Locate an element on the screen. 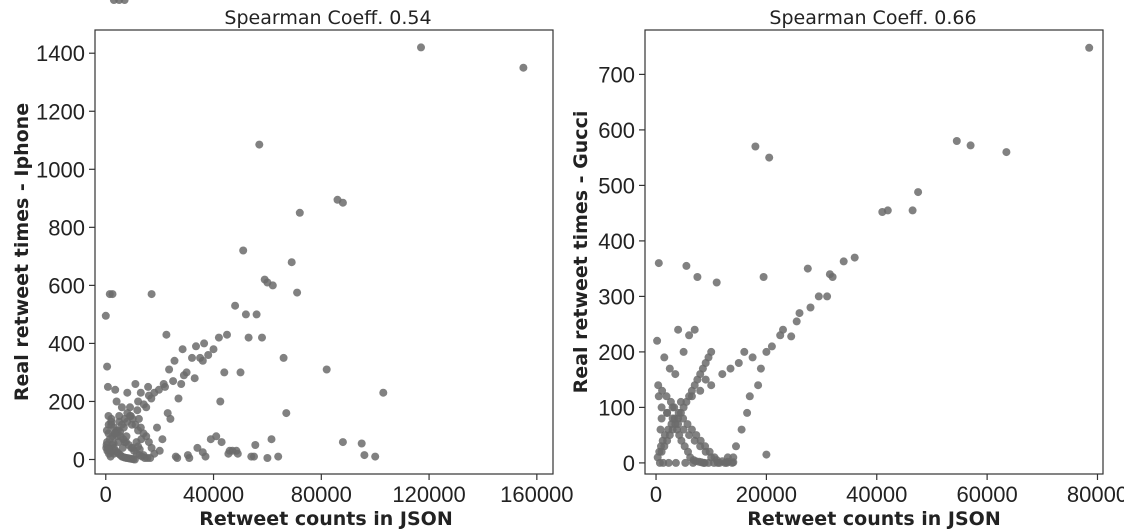 The height and width of the screenshot is (531, 1124). y-tick-label: 1000 is located at coordinates (60, 169).